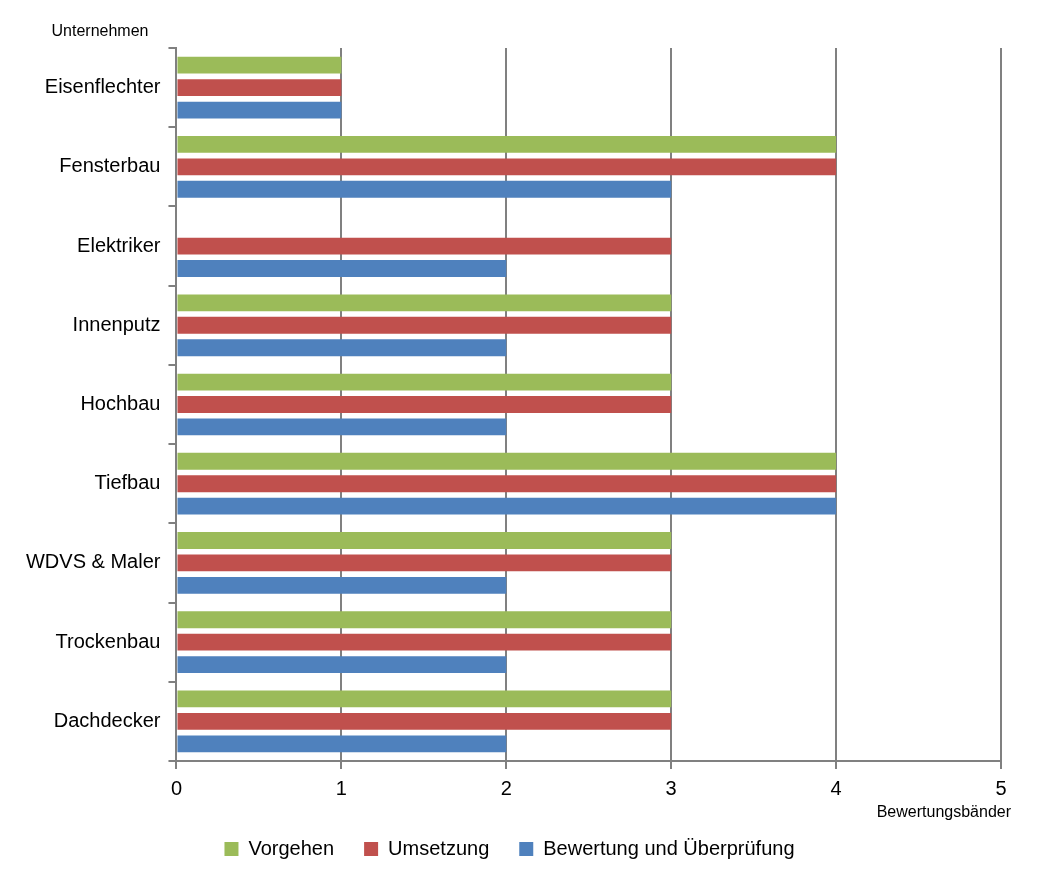 This screenshot has width=1039, height=877. Describe the element at coordinates (669, 847) in the screenshot. I see `legend-label: Bewertung und Überprüfung` at that location.